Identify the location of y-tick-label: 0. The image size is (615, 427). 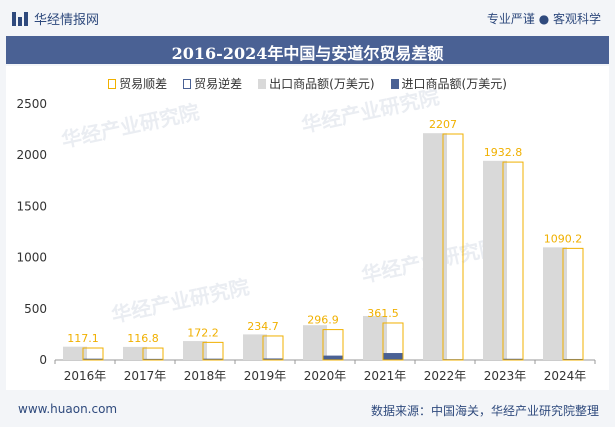
(43, 360).